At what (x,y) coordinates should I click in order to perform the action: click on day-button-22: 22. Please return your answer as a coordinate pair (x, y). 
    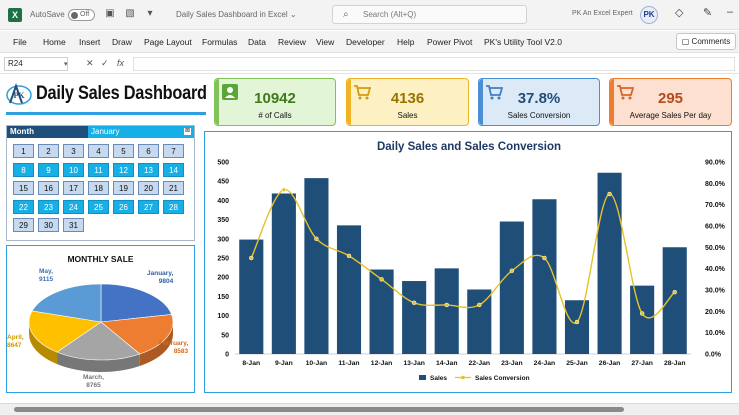
    Looking at the image, I should click on (23, 206).